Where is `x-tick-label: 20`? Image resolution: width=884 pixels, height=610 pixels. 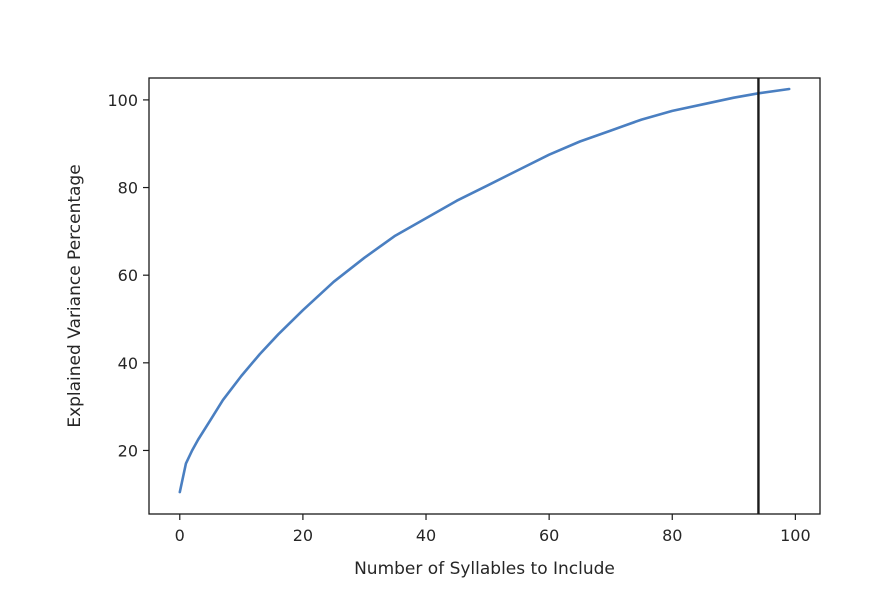
x-tick-label: 20 is located at coordinates (303, 535).